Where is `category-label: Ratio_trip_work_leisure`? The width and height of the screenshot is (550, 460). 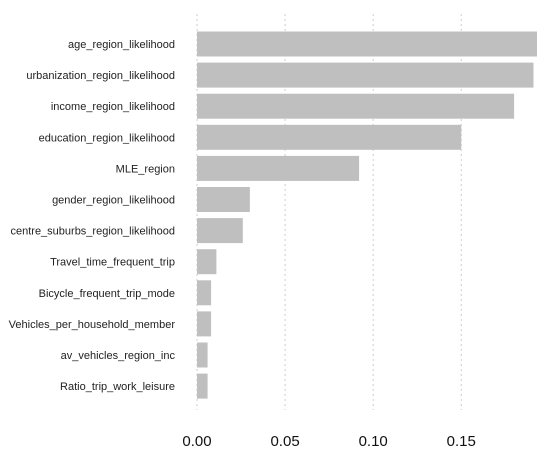 category-label: Ratio_trip_work_leisure is located at coordinates (117, 387).